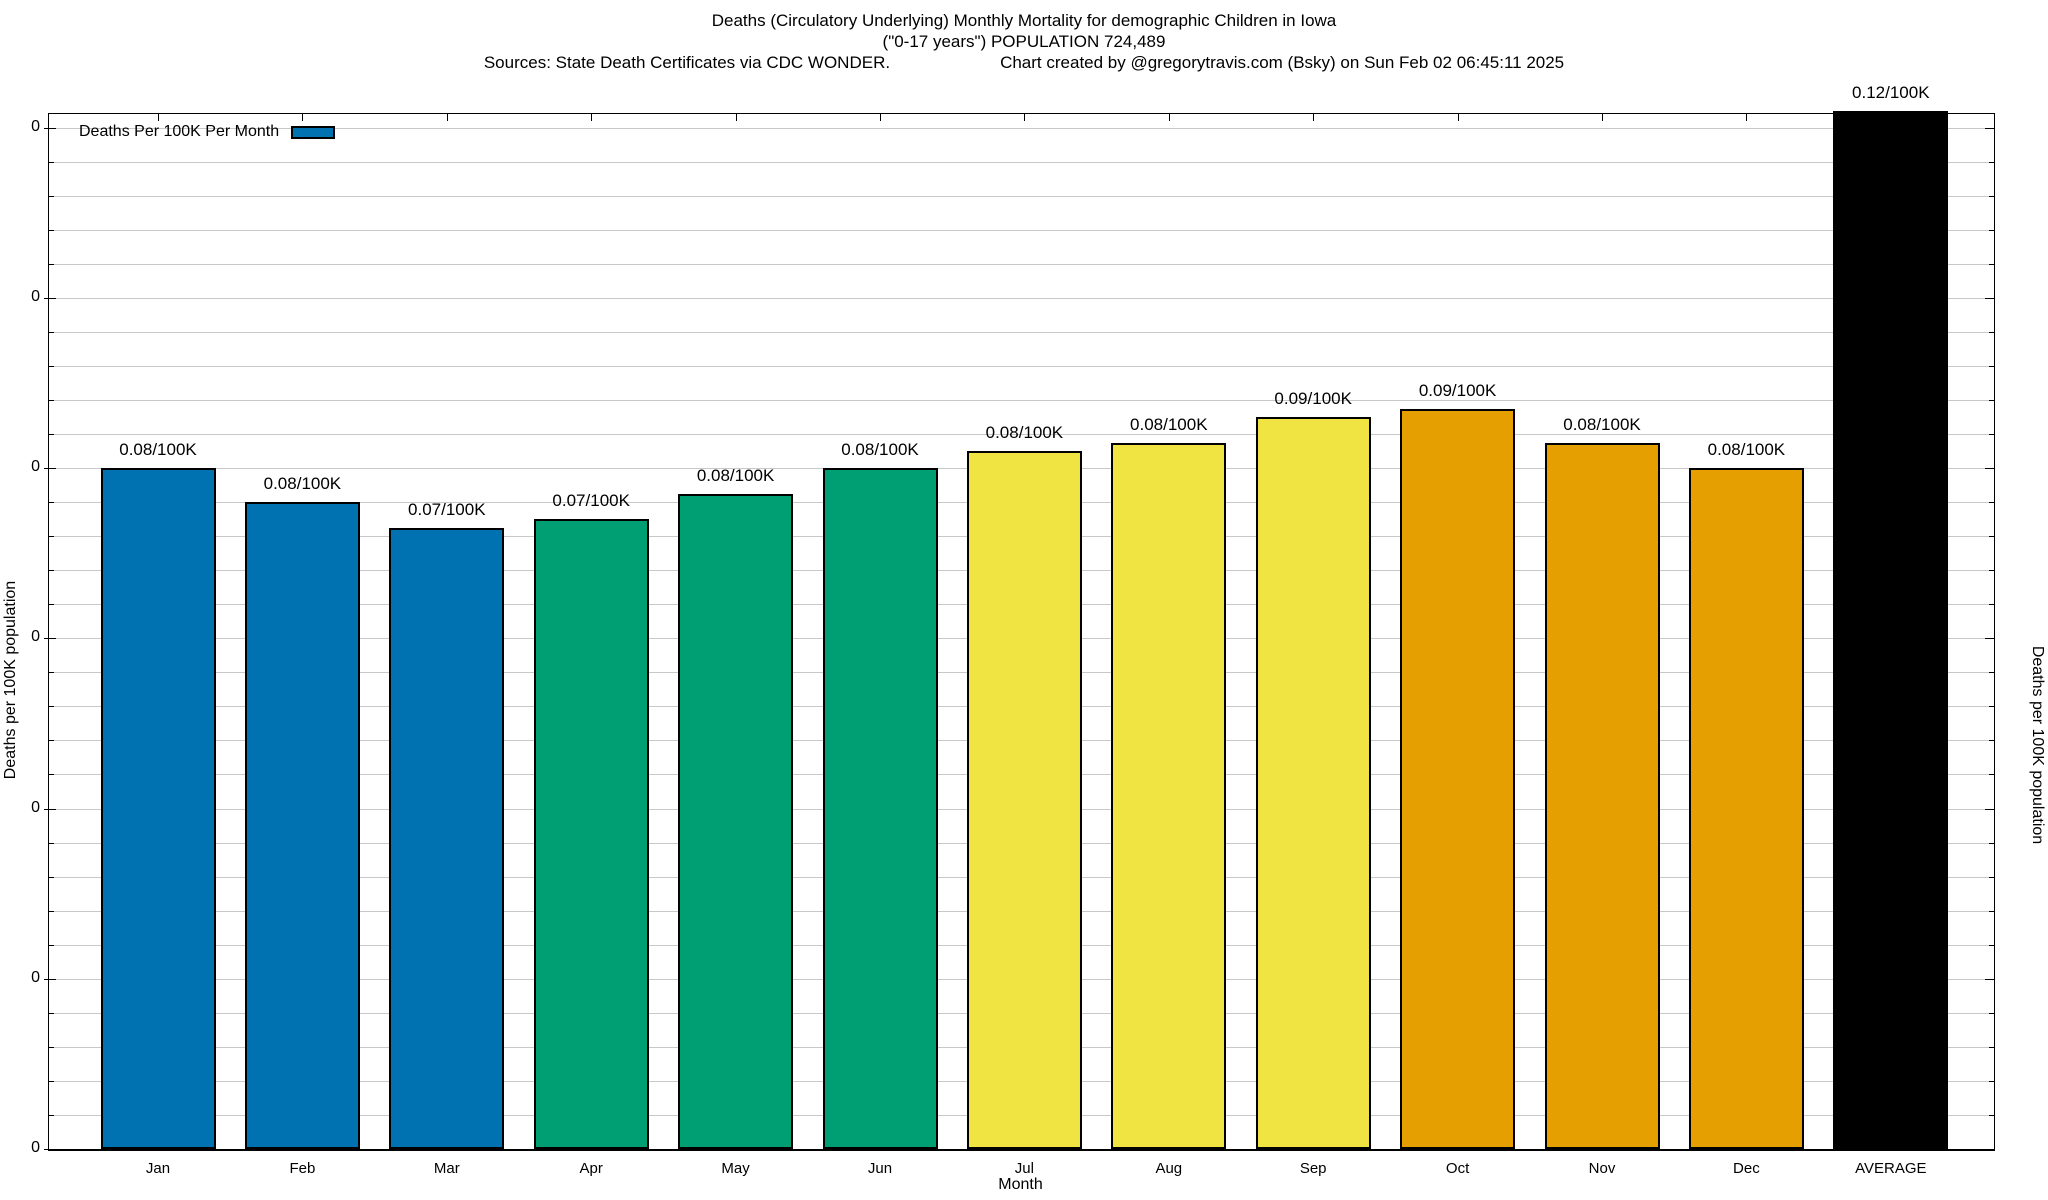  I want to click on x-category-label: Oct, so click(1457, 1168).